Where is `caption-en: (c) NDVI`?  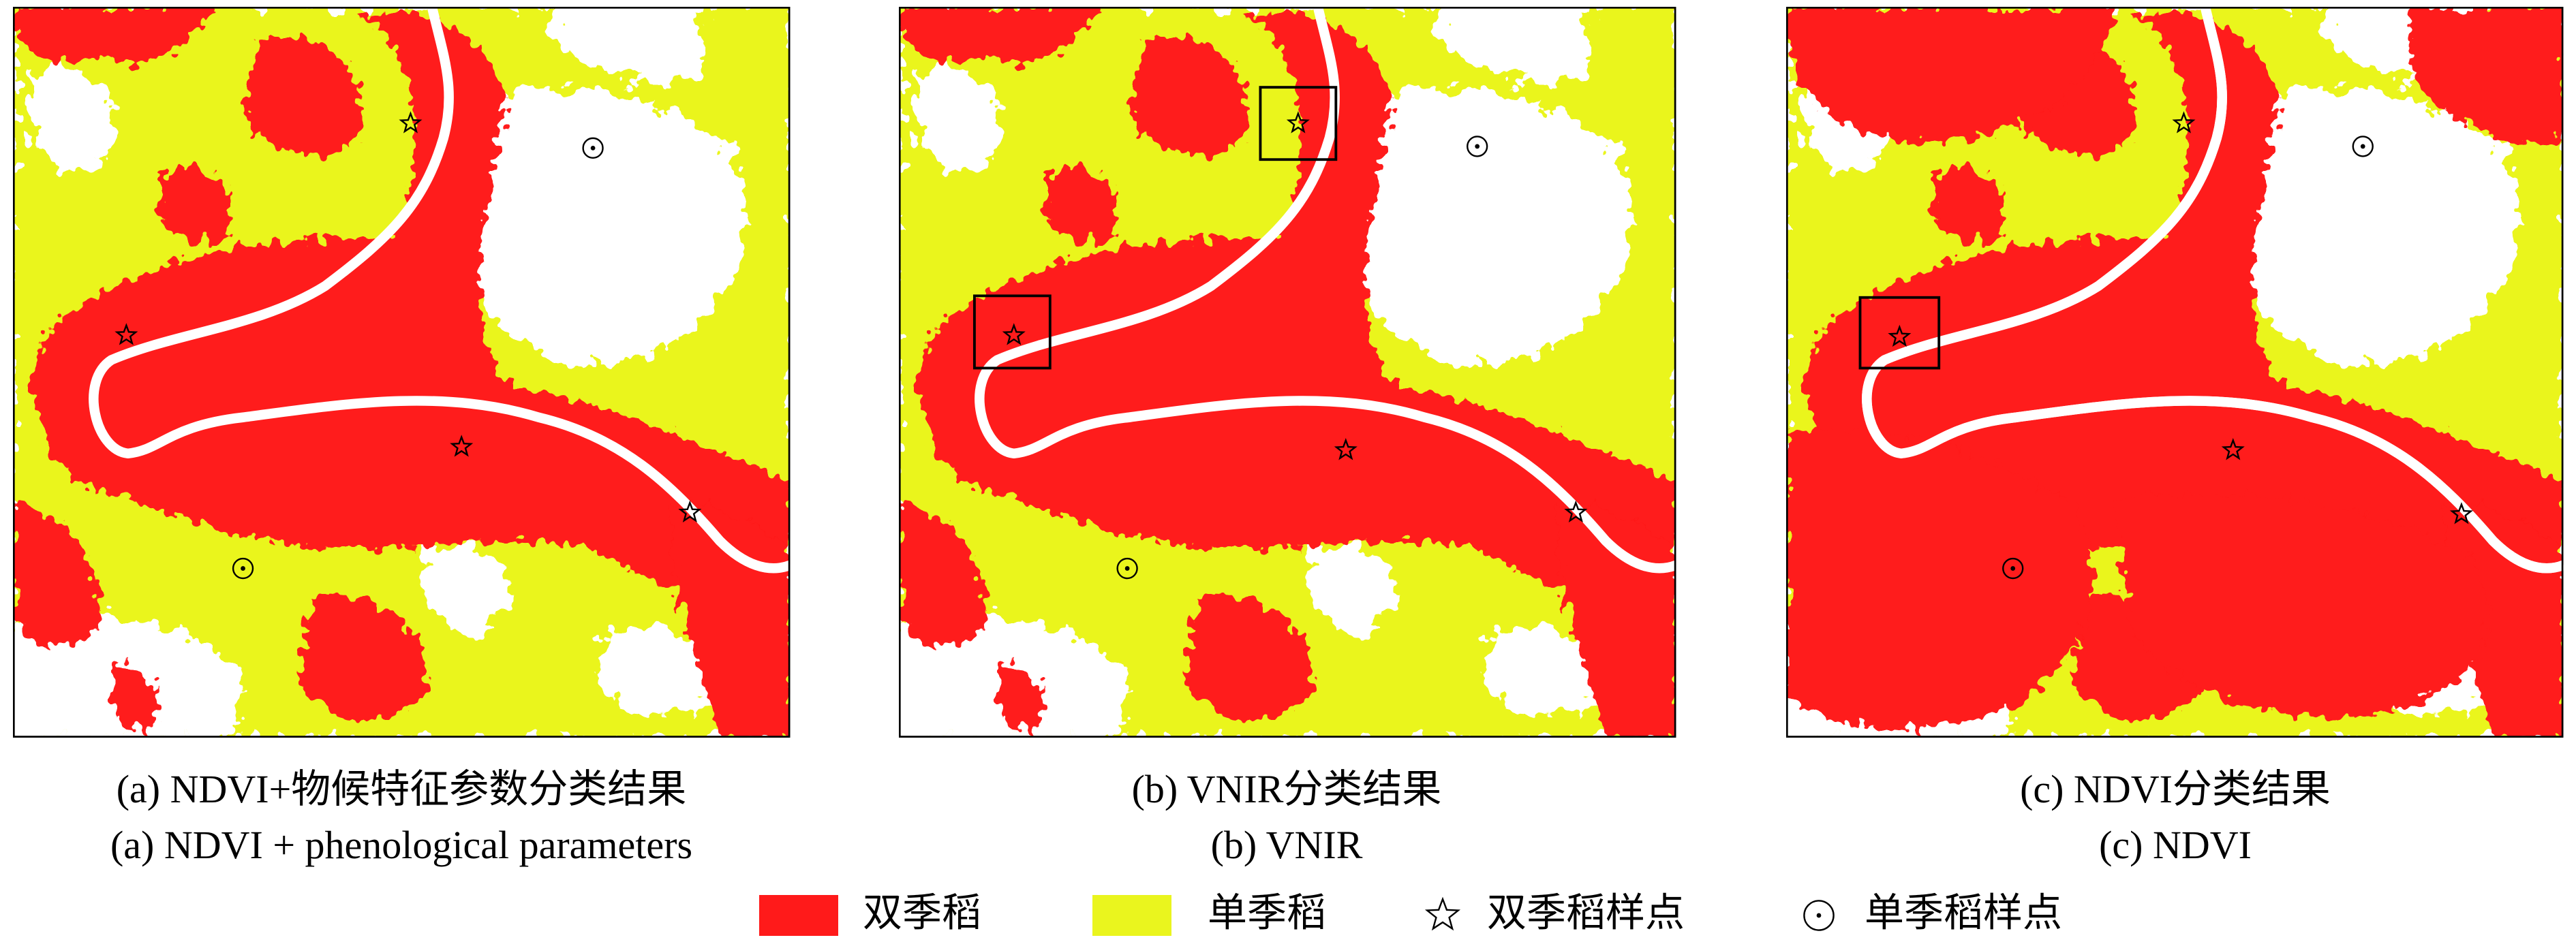
caption-en: (c) NDVI is located at coordinates (2175, 845).